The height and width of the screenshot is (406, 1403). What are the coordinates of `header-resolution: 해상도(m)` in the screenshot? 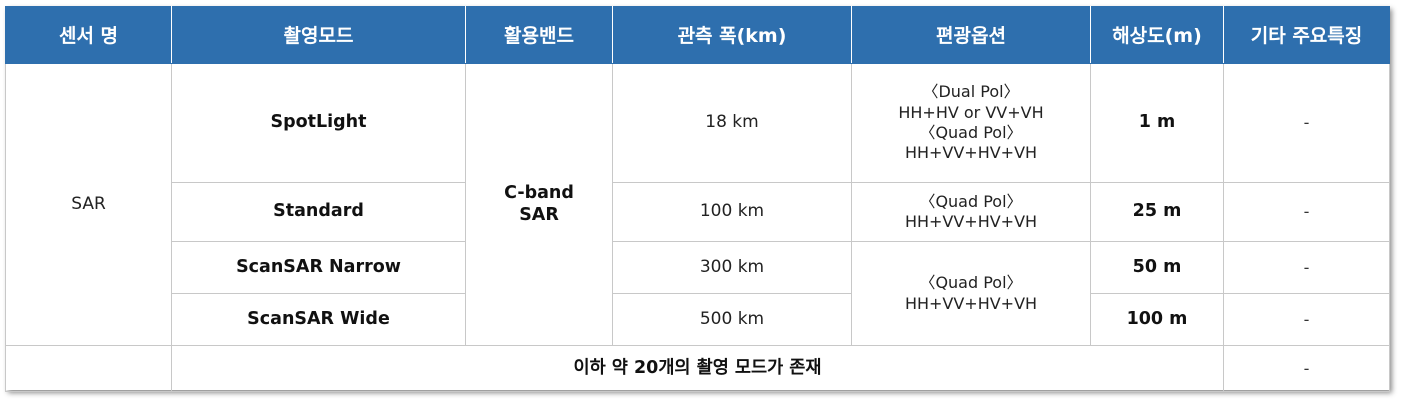 It's located at (1157, 35).